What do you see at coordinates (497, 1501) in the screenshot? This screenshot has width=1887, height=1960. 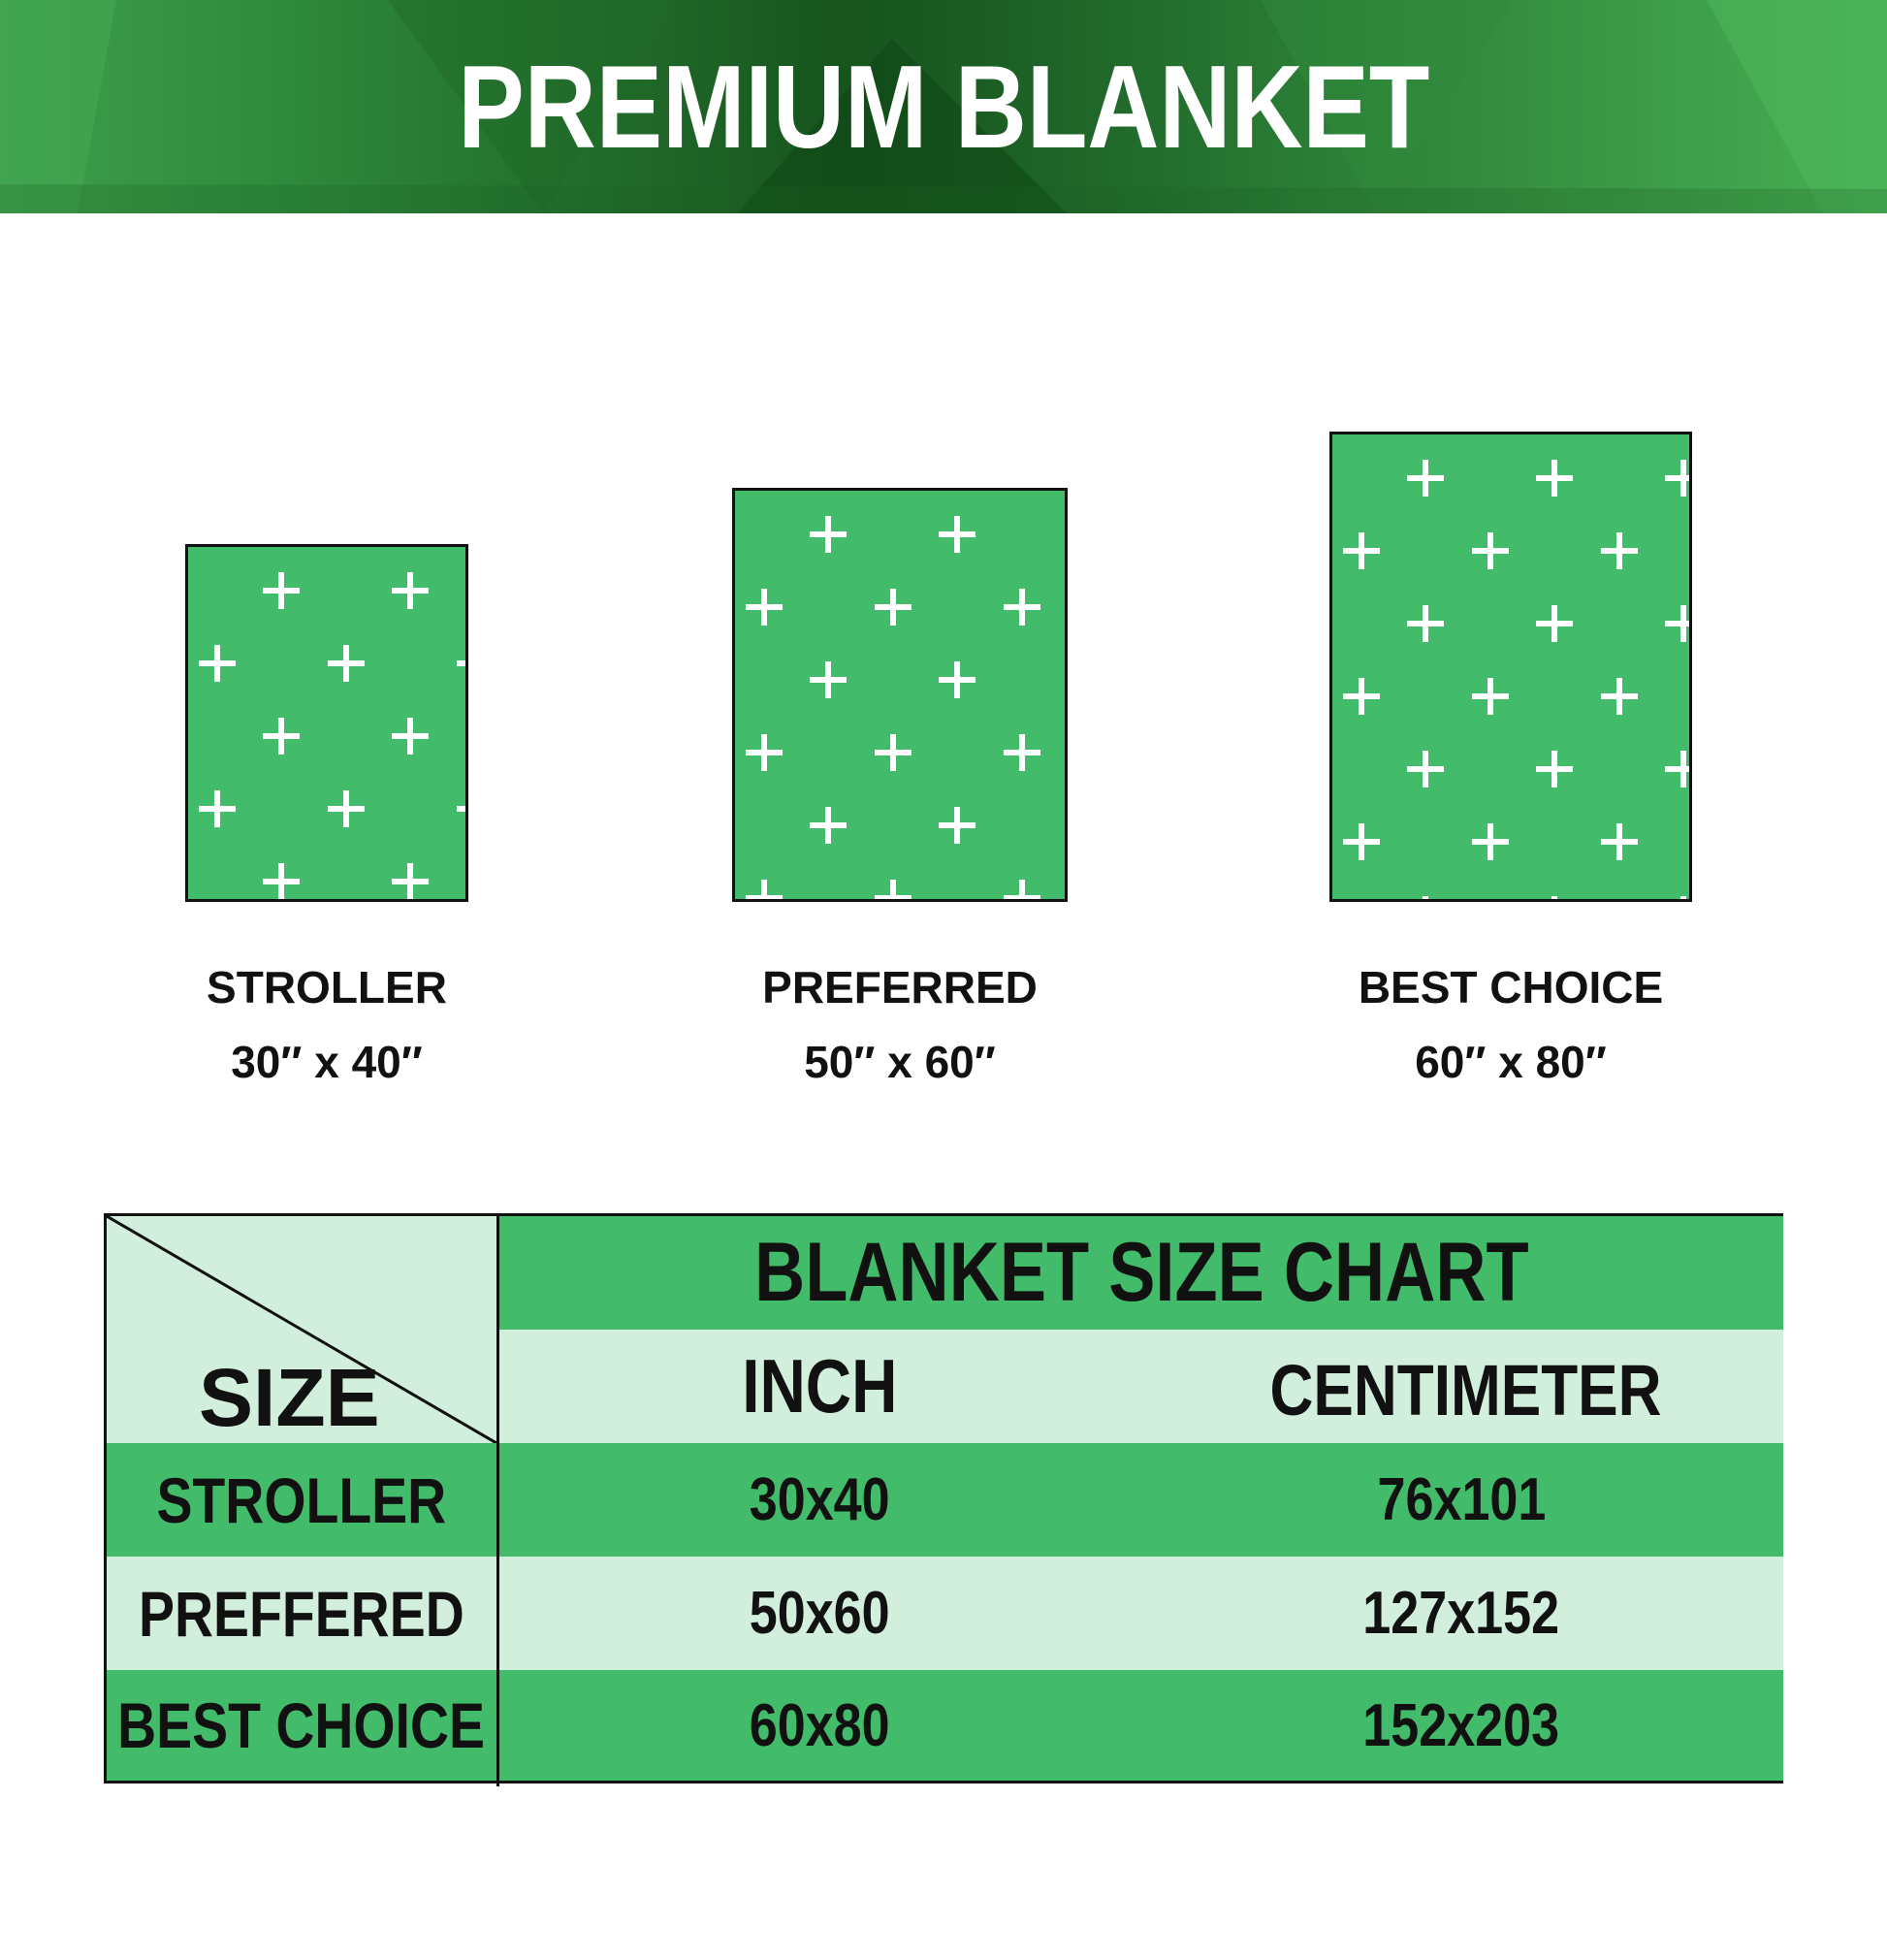 I see `column-divider` at bounding box center [497, 1501].